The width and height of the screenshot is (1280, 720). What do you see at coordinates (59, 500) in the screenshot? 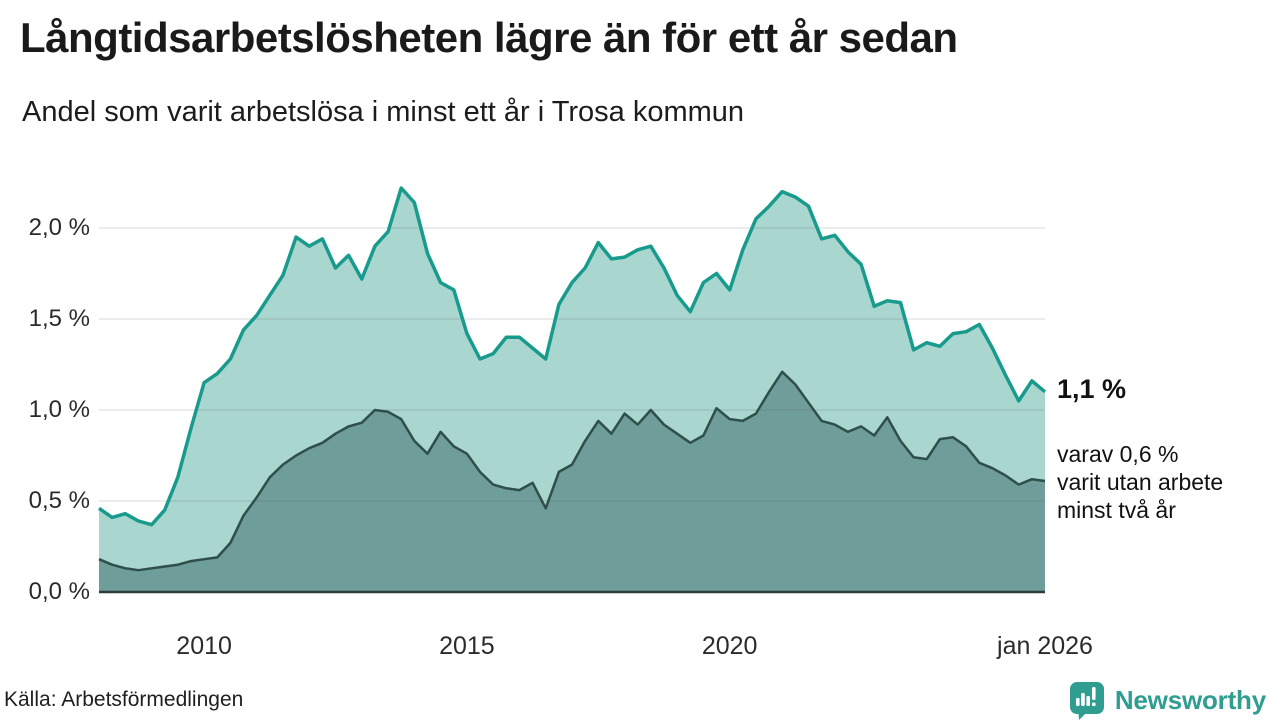
I see `y-tick-label: 0,5 %` at bounding box center [59, 500].